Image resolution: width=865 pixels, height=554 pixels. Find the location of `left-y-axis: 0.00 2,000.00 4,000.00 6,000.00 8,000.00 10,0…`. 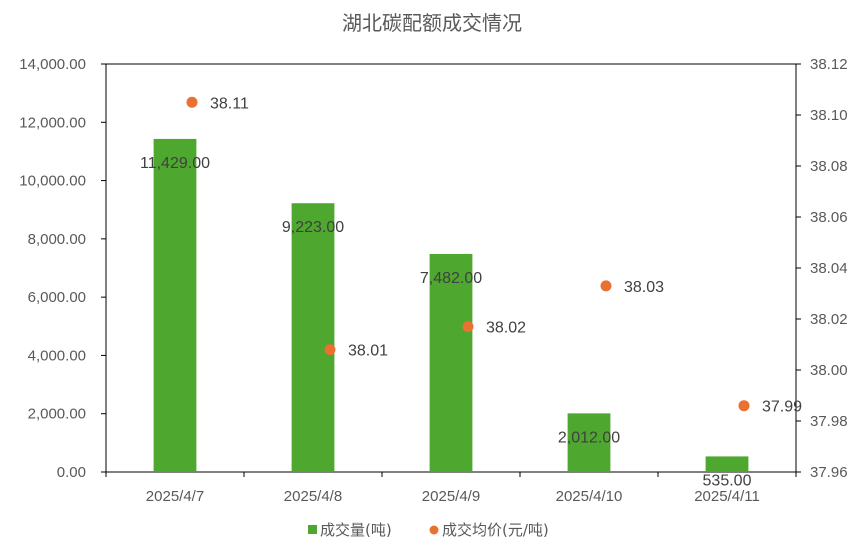

left-y-axis: 0.00 2,000.00 4,000.00 6,000.00 8,000.00 10,0… is located at coordinates (62, 268).